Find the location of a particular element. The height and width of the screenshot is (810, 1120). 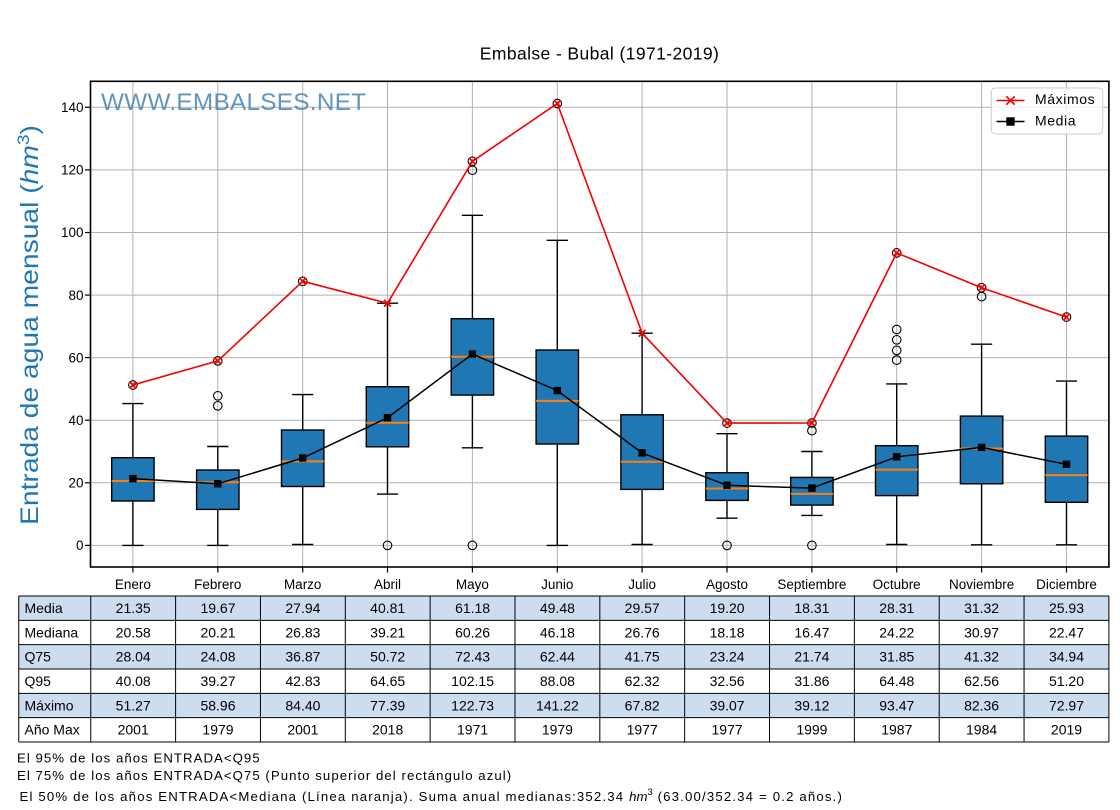

svg-text: Julio is located at coordinates (642, 584).